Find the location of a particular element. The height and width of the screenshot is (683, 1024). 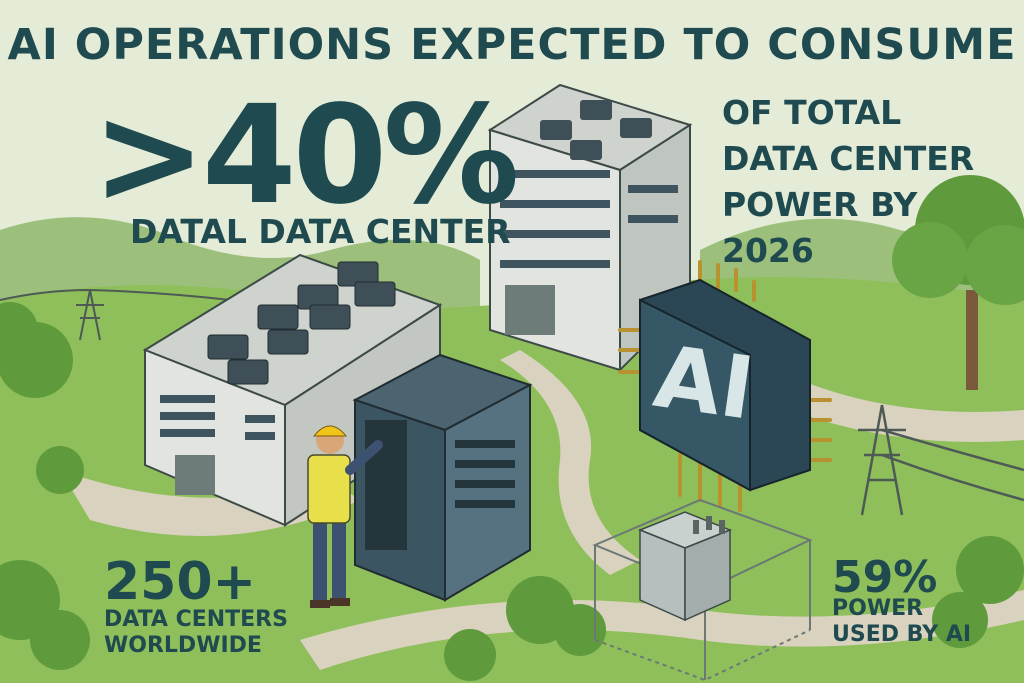

headline: AI OPERATIONS EXPECTED TO CONSUME is located at coordinates (512, 45).